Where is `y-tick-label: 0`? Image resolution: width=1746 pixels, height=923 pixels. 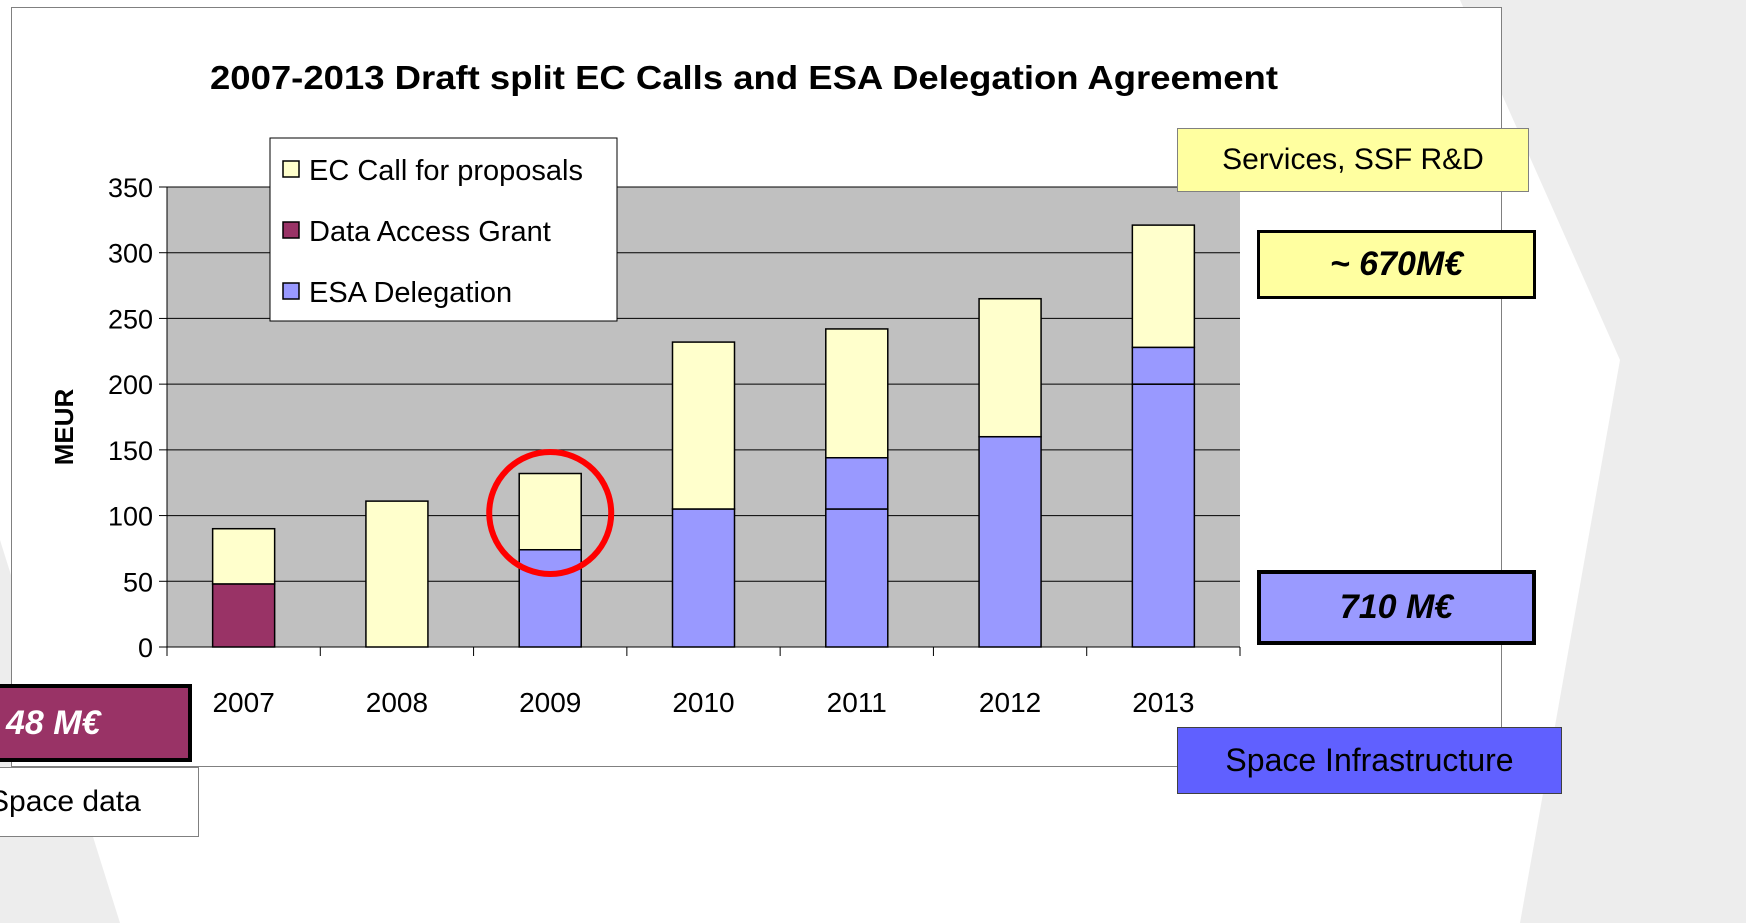
y-tick-label: 0 is located at coordinates (145, 648).